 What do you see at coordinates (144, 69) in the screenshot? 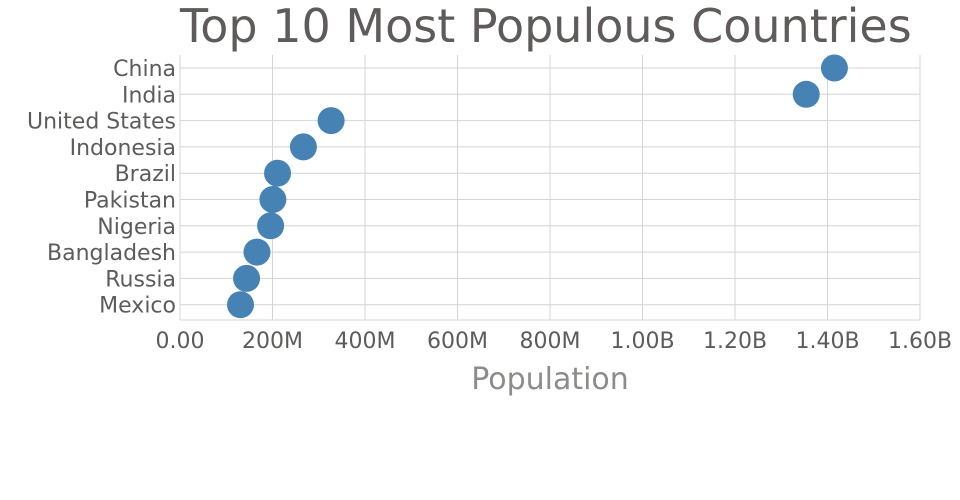
I see `y-tick-label-china: China` at bounding box center [144, 69].